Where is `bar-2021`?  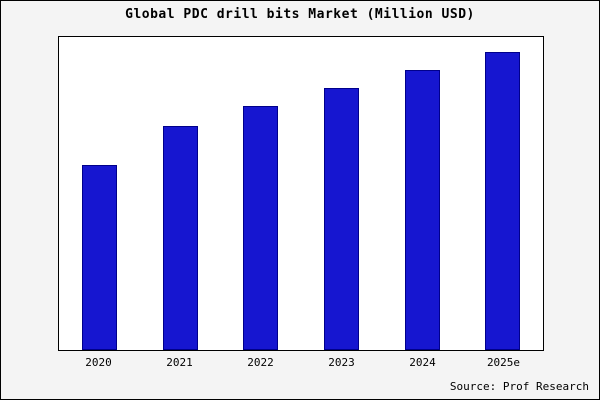 bar-2021 is located at coordinates (180, 238).